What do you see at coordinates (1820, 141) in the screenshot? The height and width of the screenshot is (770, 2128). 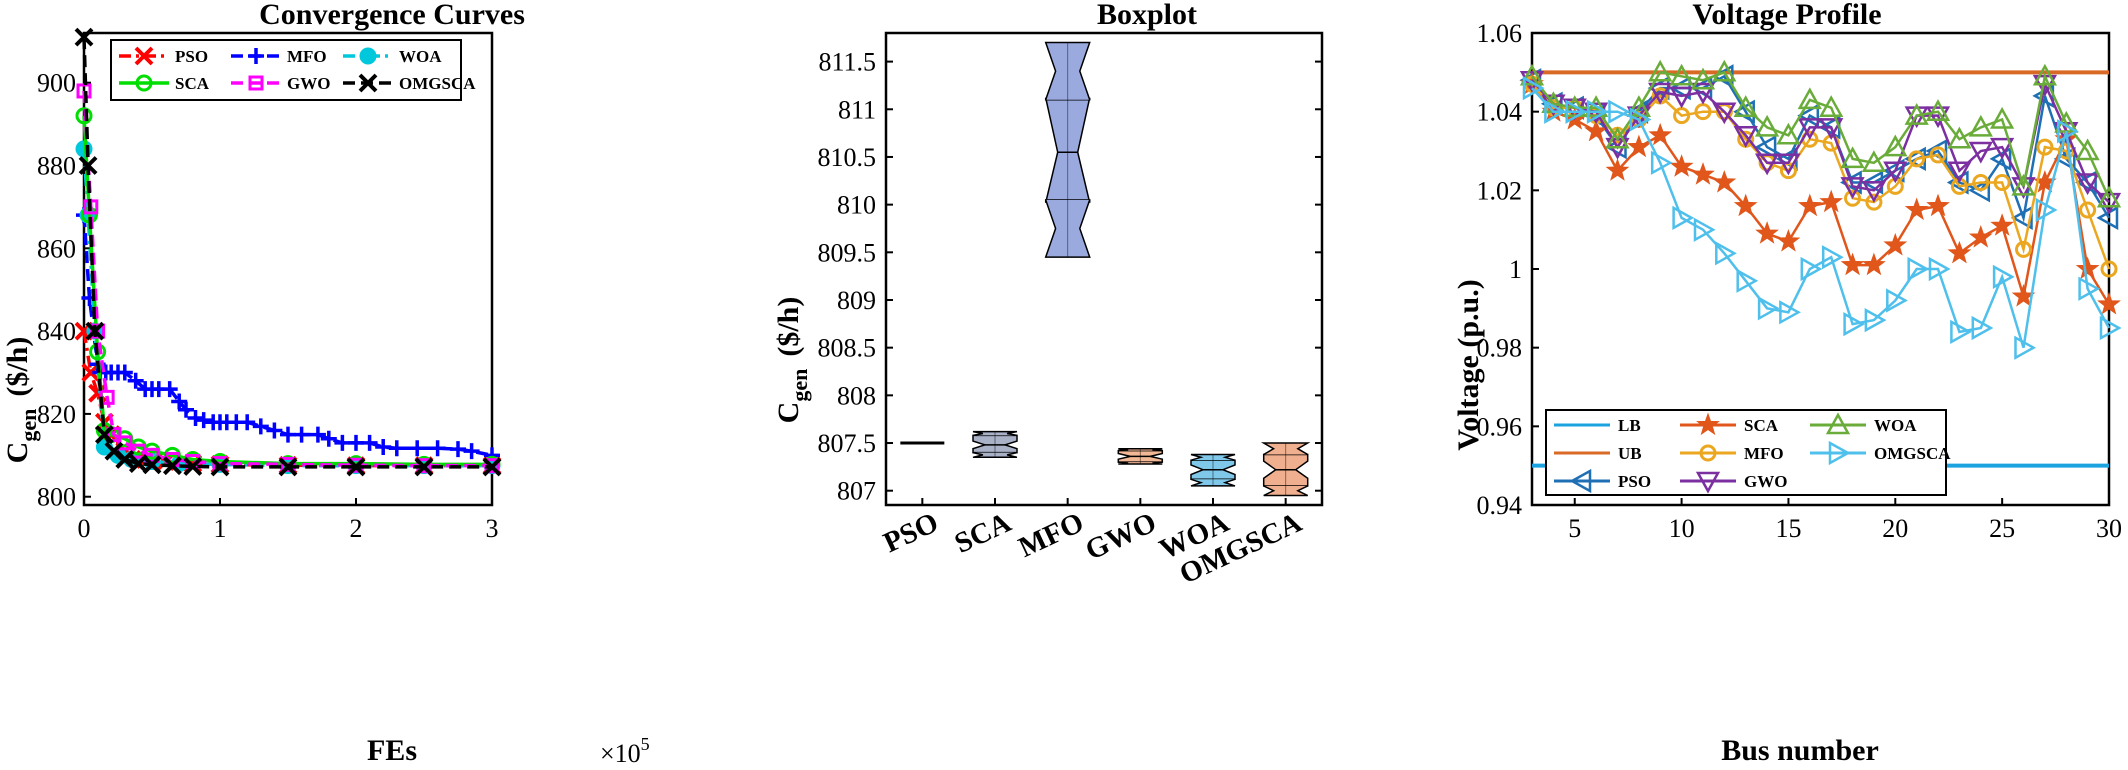 I see `voltage-series-line-gwo` at bounding box center [1820, 141].